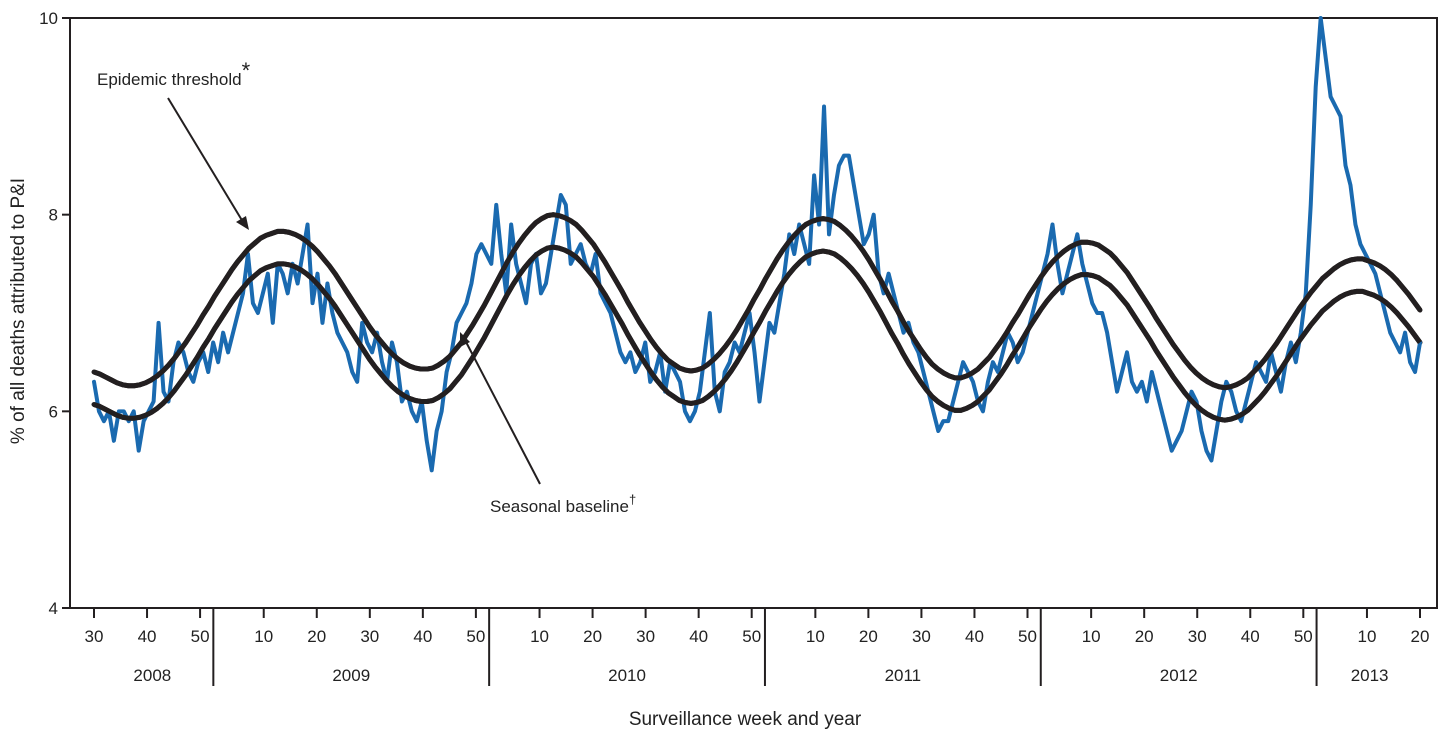 The height and width of the screenshot is (738, 1448). I want to click on year-label: 2013, so click(1370, 675).